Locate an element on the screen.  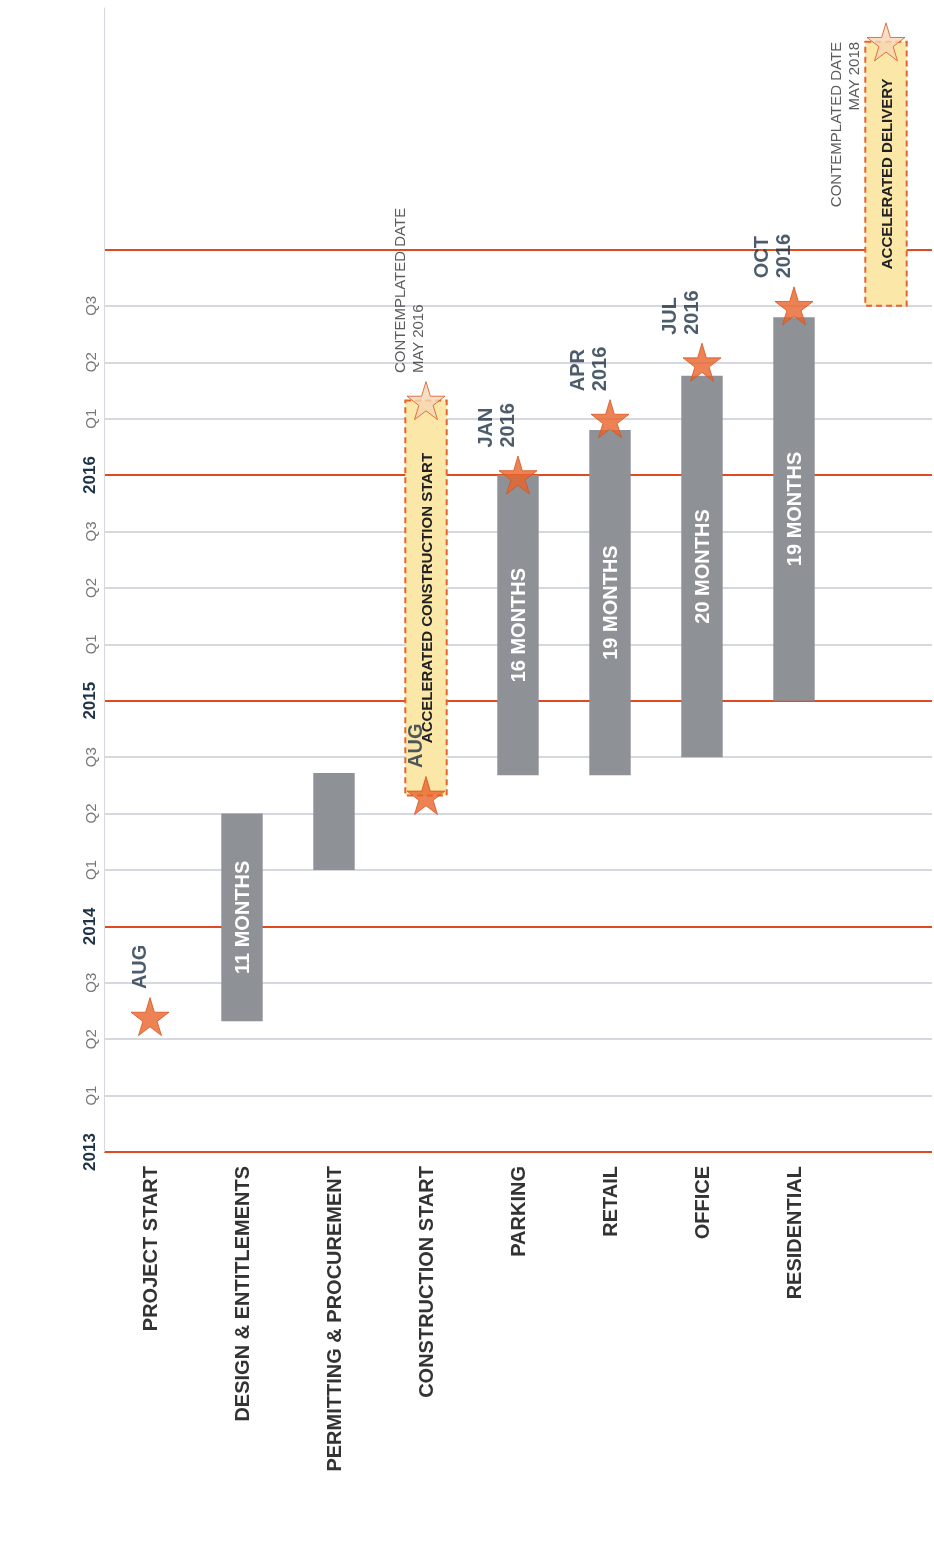
data-label: JAN 2016 is located at coordinates (496, 425).